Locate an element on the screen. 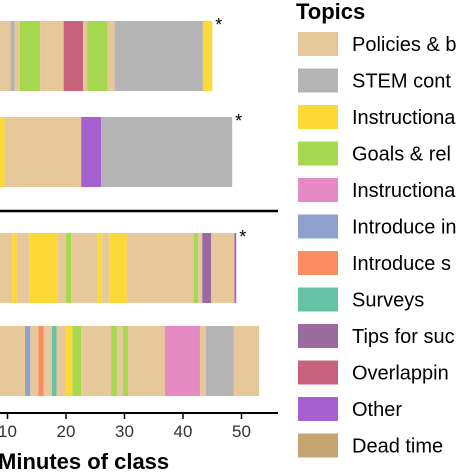 This screenshot has height=474, width=474. legend-label-7: Introduce s is located at coordinates (401, 264).